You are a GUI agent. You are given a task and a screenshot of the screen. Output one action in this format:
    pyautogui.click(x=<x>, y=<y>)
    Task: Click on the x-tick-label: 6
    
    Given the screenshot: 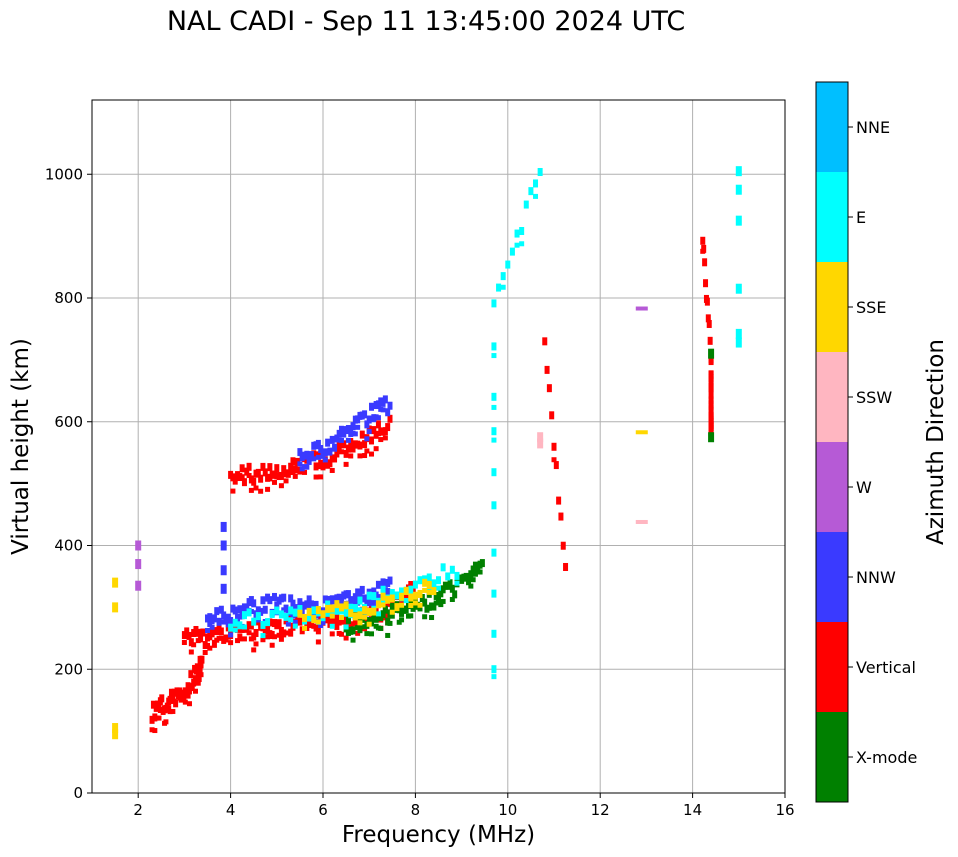 What is the action you would take?
    pyautogui.click(x=323, y=810)
    